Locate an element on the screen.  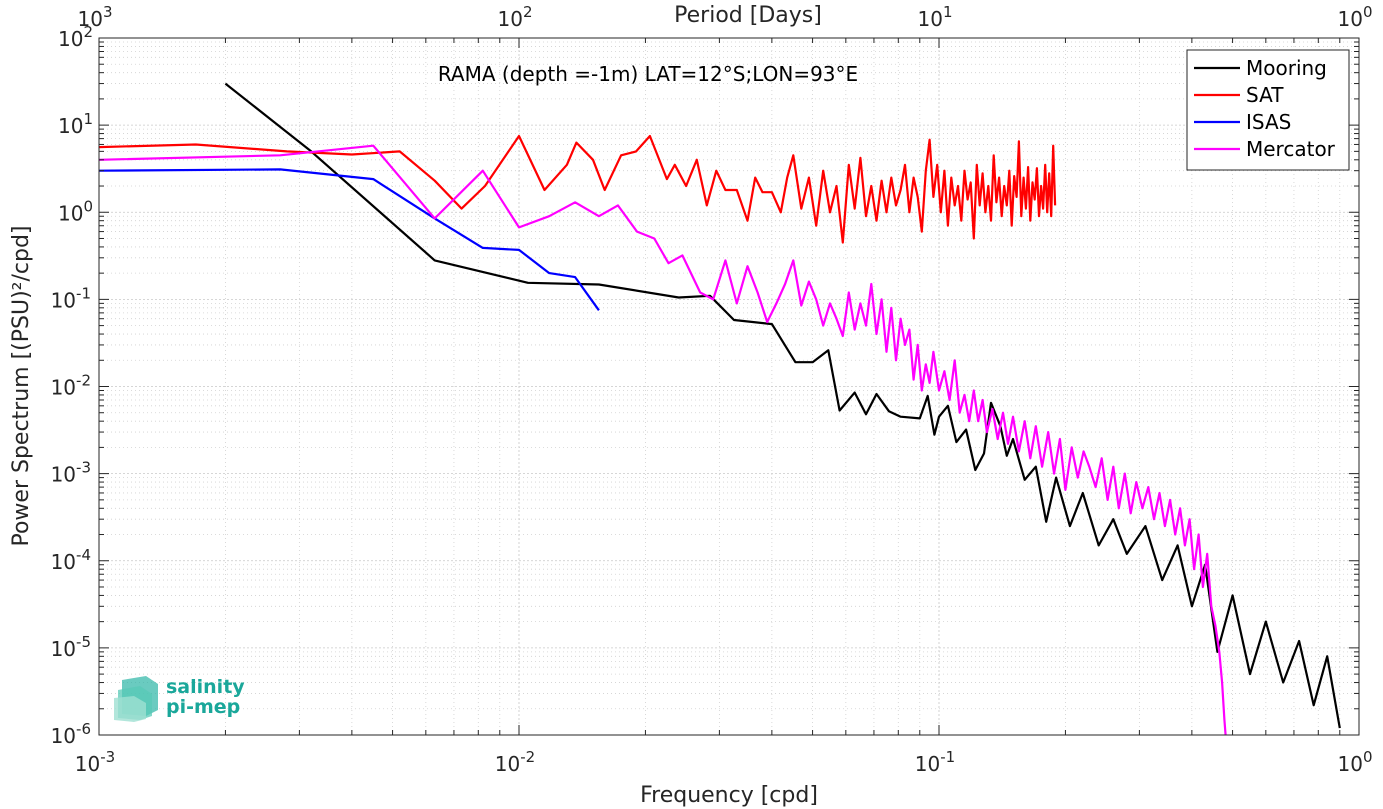
top-tick-label: 10¹ is located at coordinates (935, 17).